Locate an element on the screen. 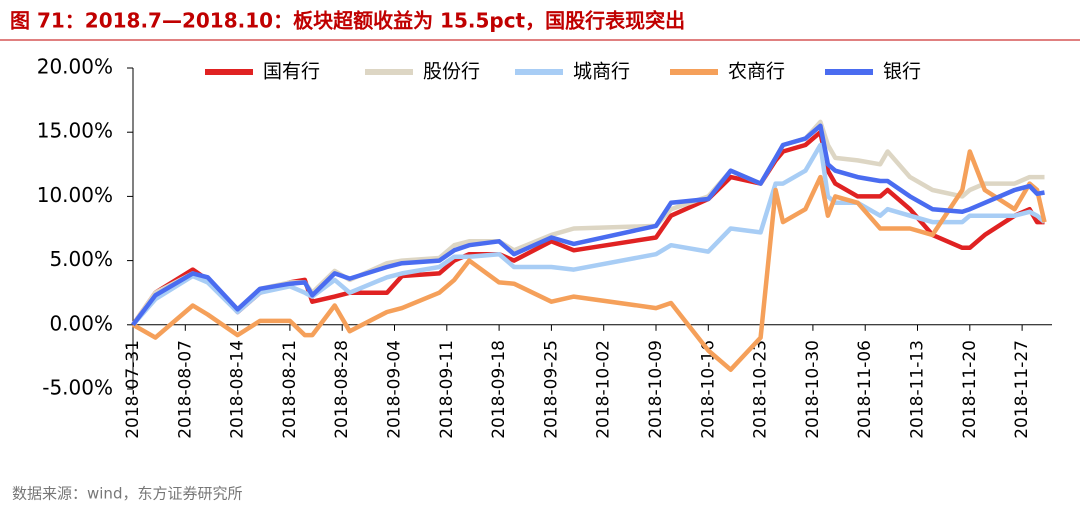  x-tick-label: 2018-08-28 is located at coordinates (342, 389).